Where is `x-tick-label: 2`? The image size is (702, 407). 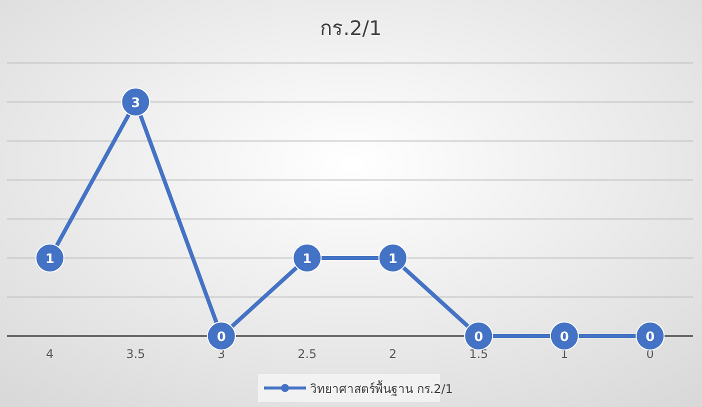
x-tick-label: 2 is located at coordinates (393, 354).